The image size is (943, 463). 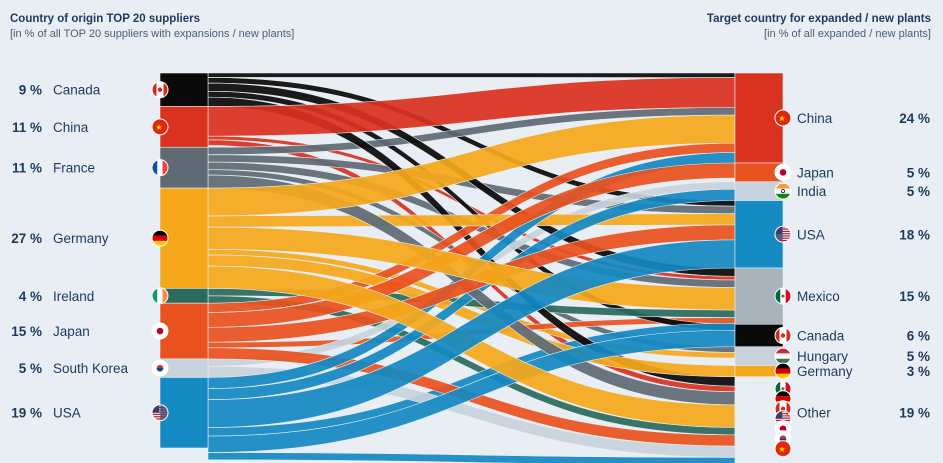 I want to click on target-label-other: Other, so click(x=814, y=412).